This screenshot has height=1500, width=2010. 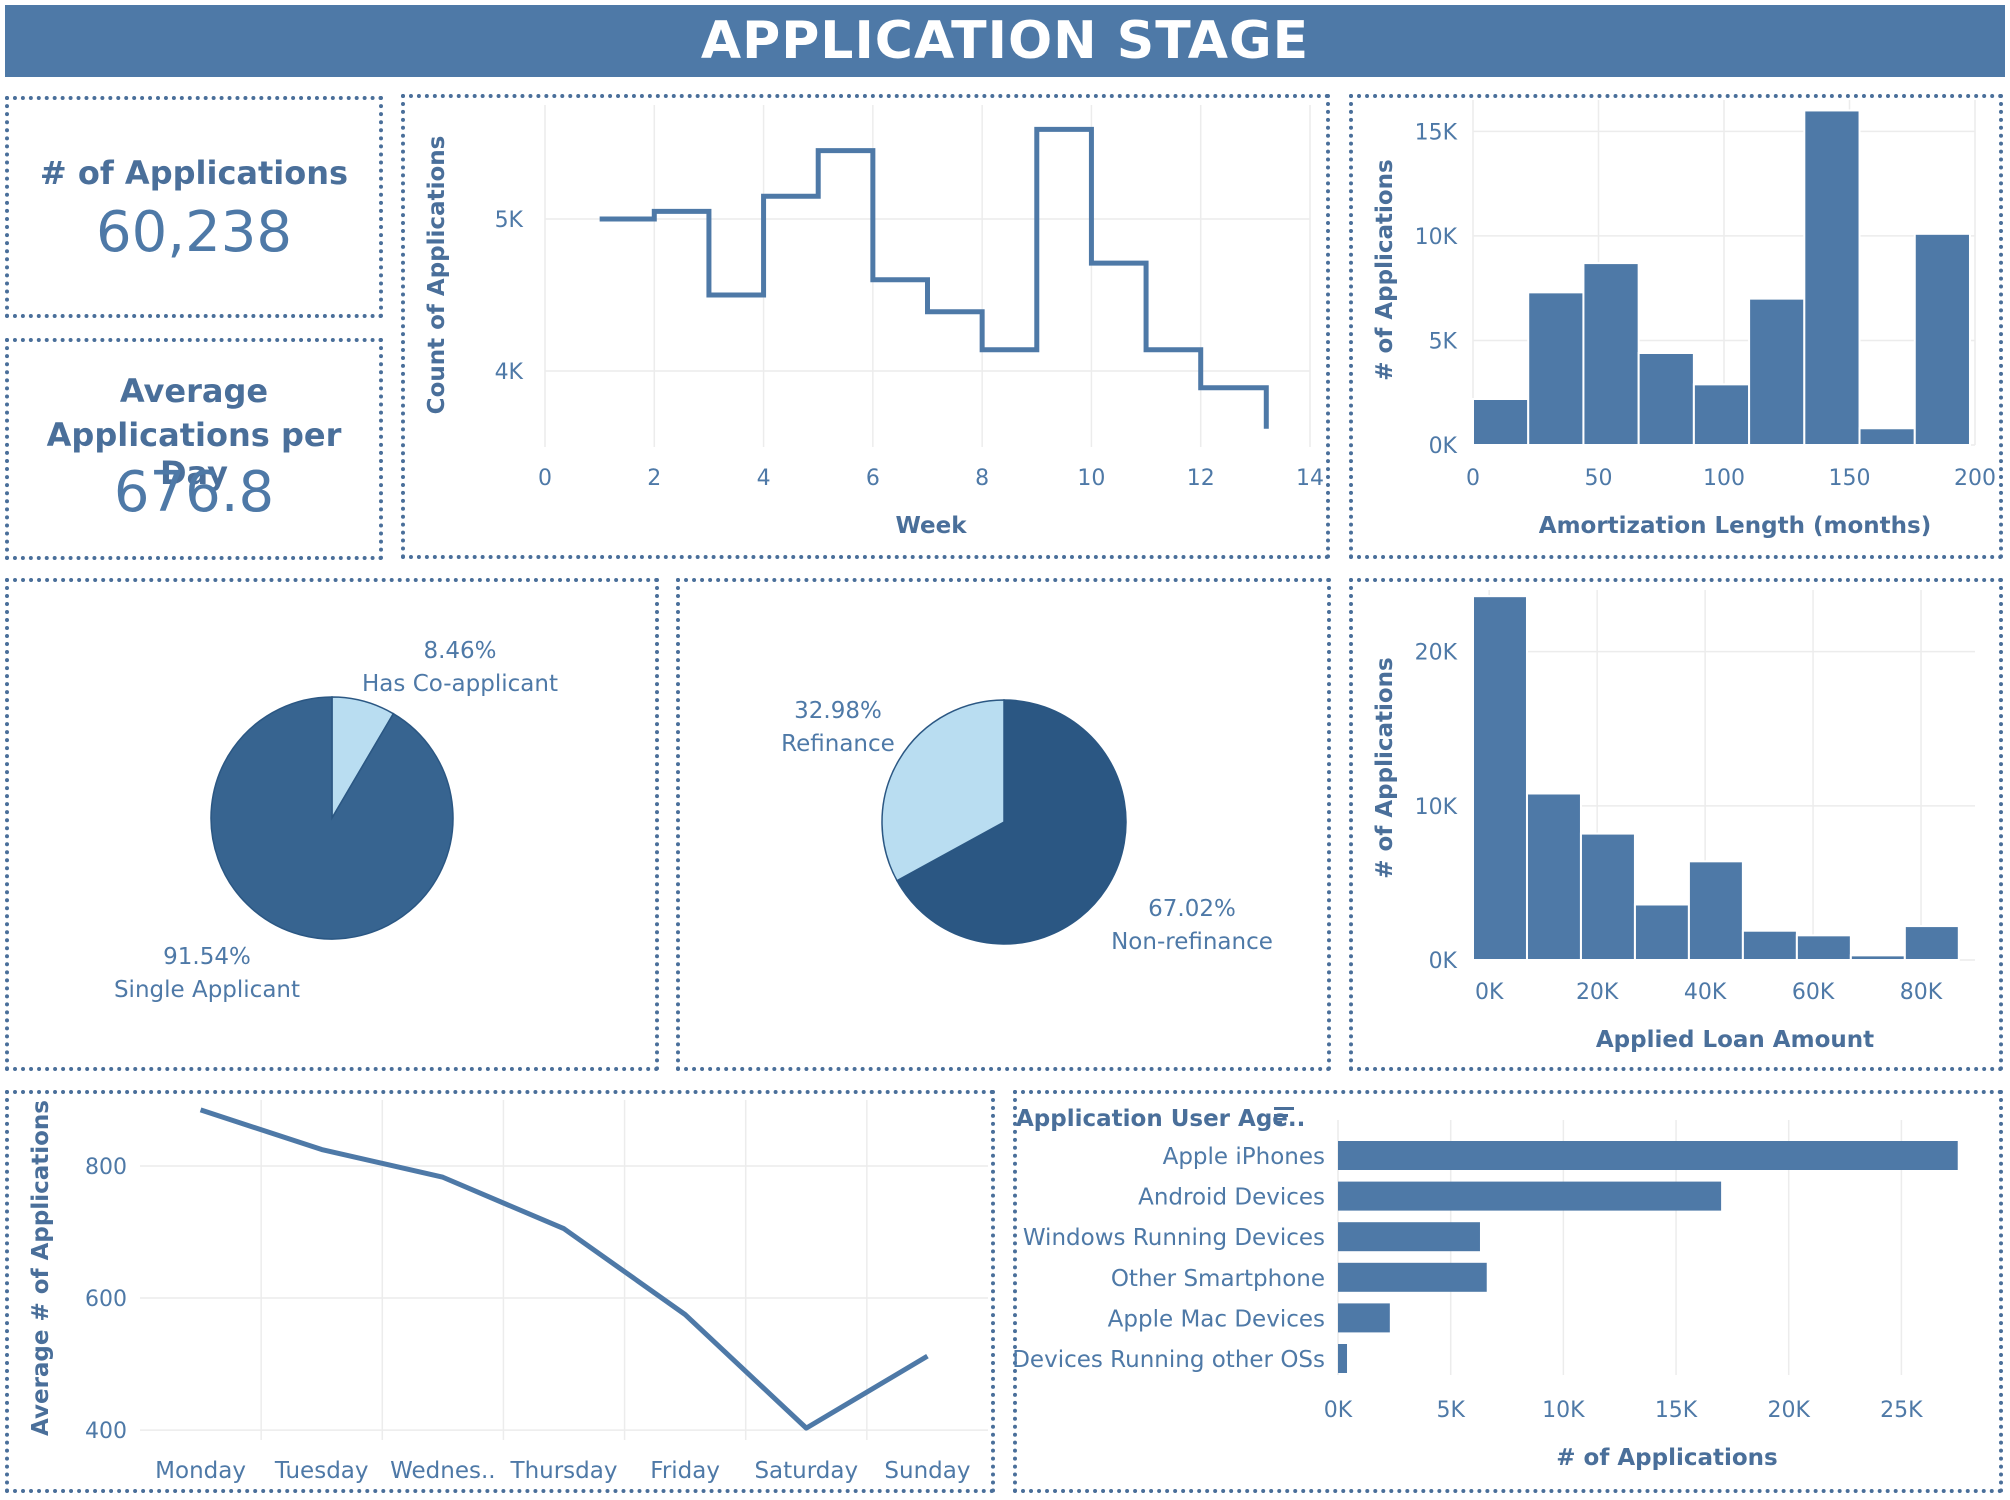 I want to click on weekday-x-tick-label: Thursday, so click(x=564, y=1471).